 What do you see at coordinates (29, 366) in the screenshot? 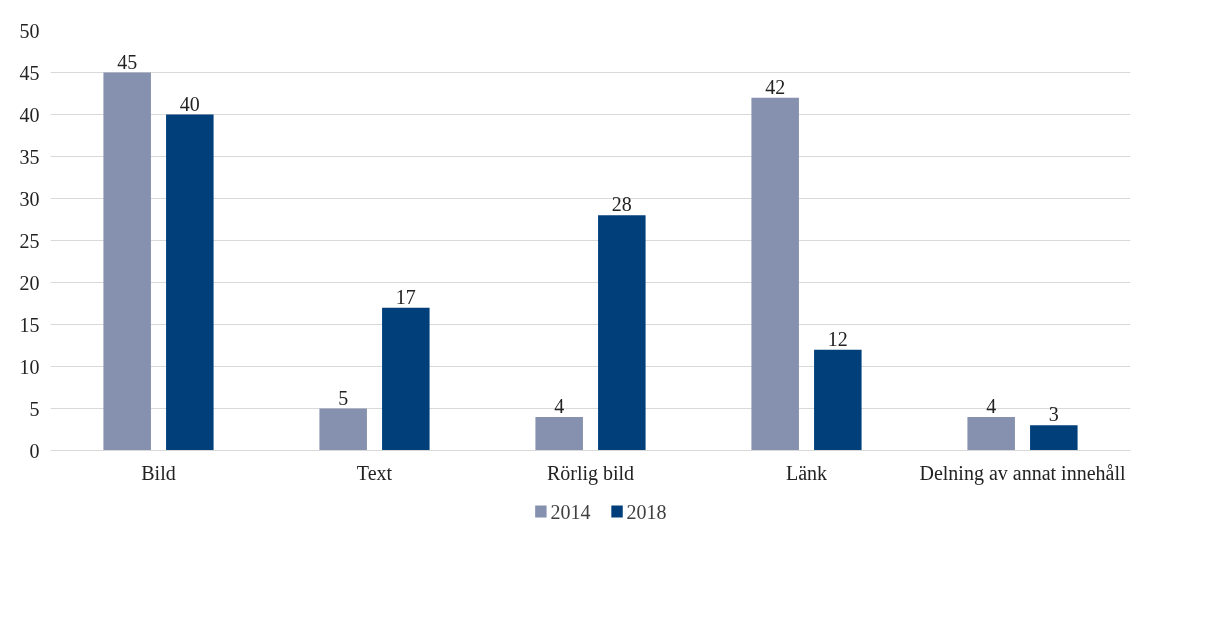
I see `y-tick-label: 10` at bounding box center [29, 366].